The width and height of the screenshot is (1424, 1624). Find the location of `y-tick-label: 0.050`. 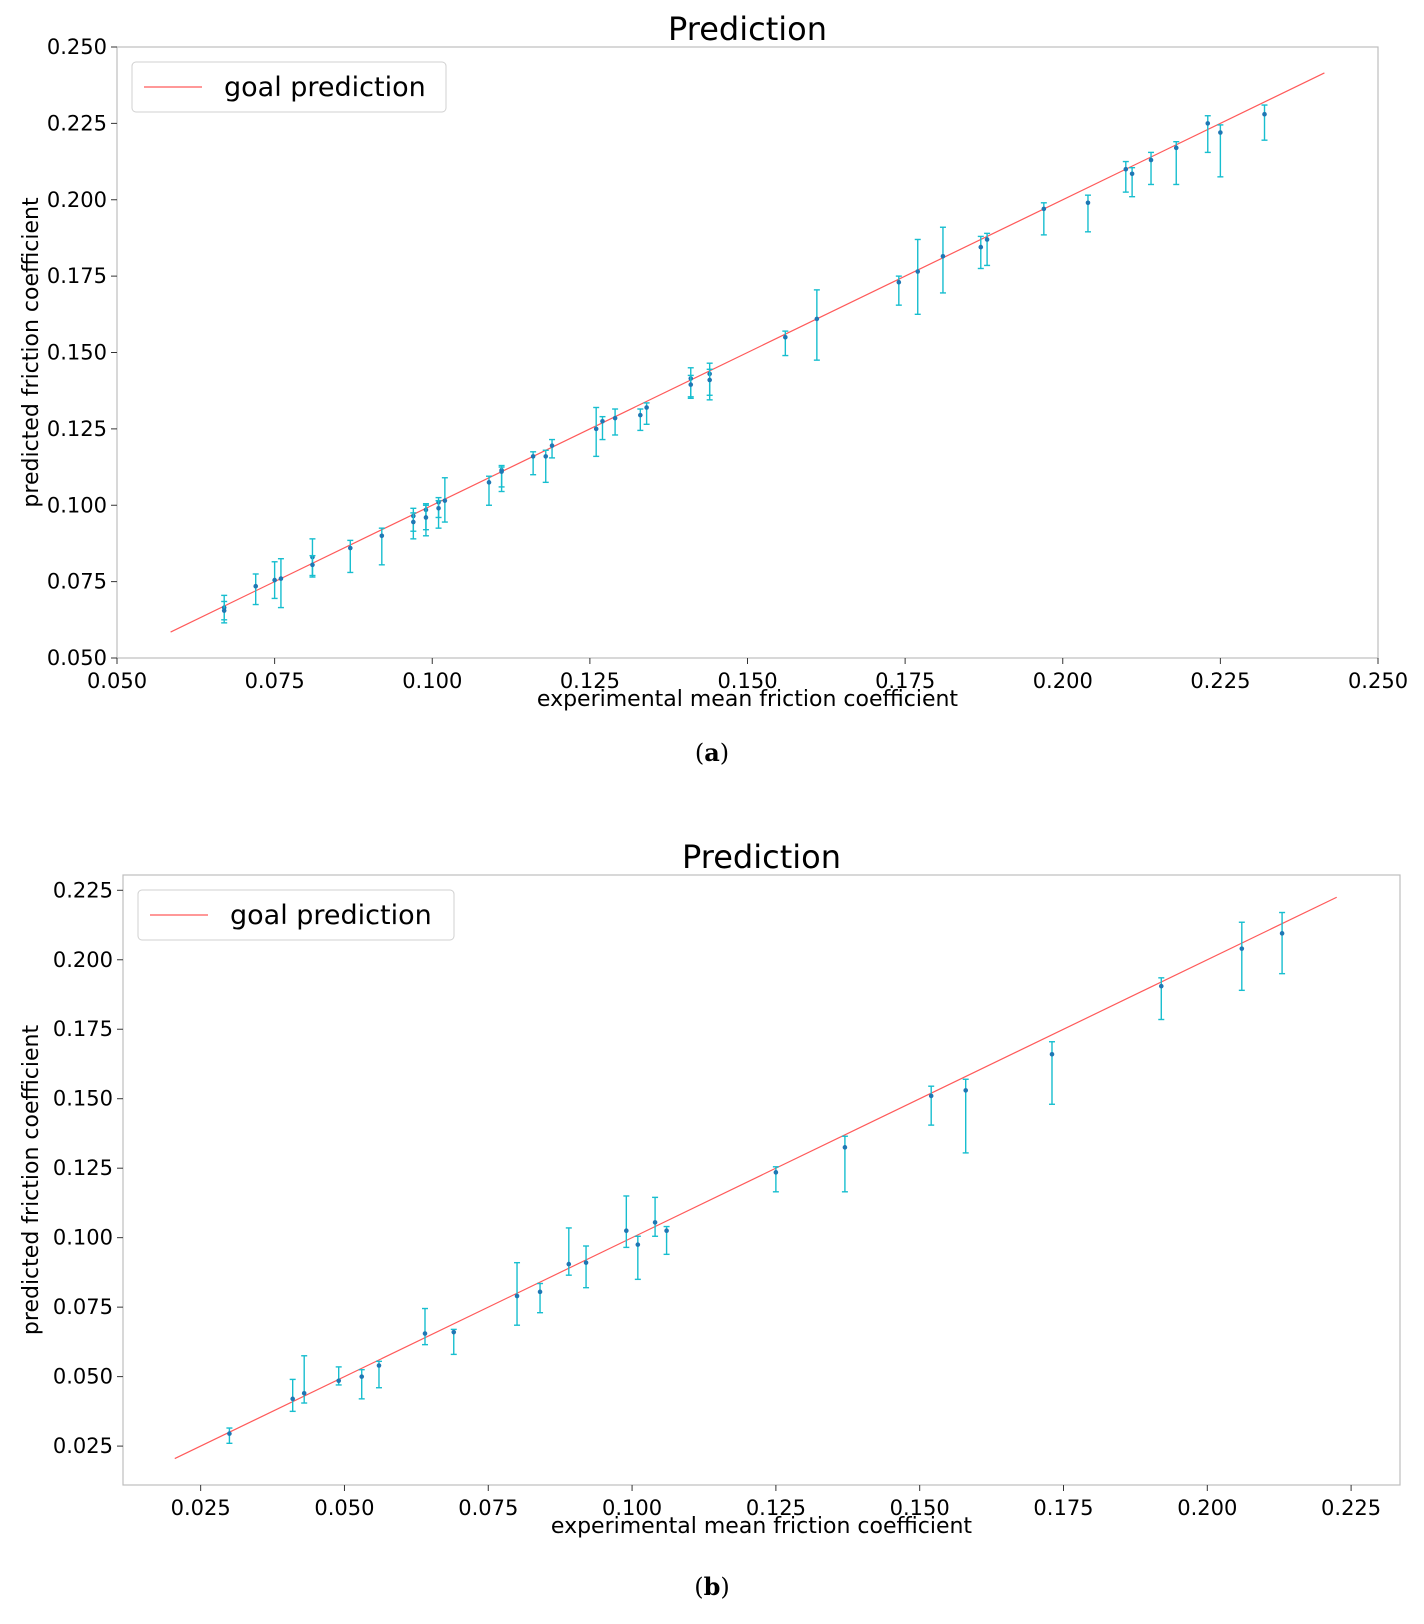

y-tick-label: 0.050 is located at coordinates (83, 1377).